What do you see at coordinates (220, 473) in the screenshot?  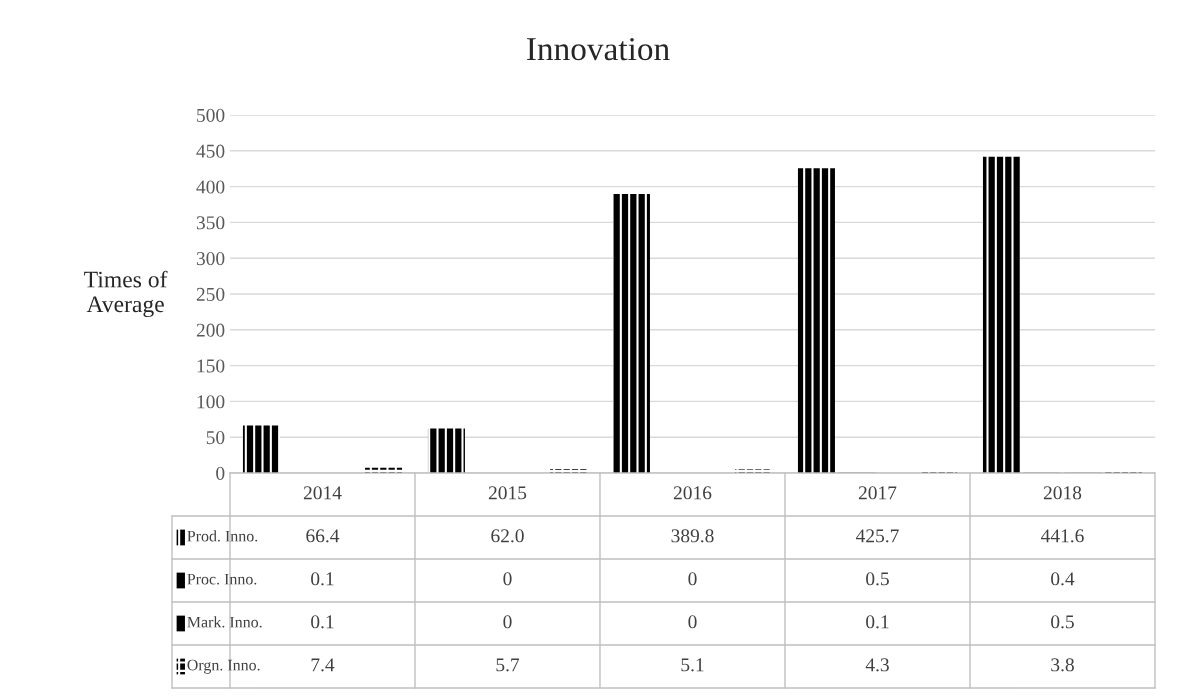 I see `y-tick-label: 0` at bounding box center [220, 473].